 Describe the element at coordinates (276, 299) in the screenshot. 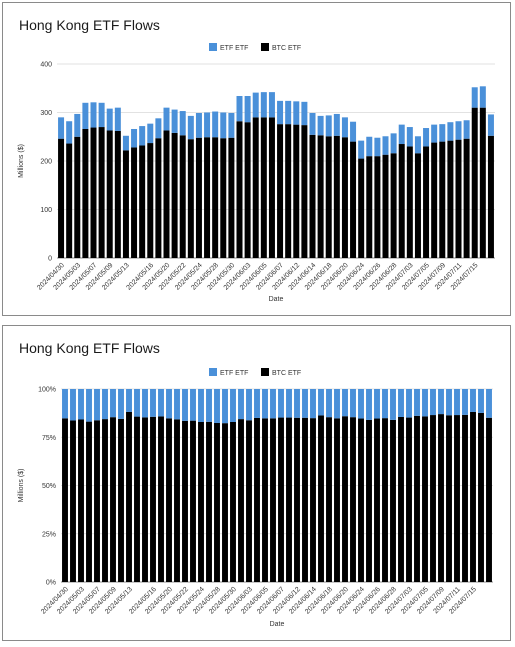

I see `x-axis-title: Date` at that location.